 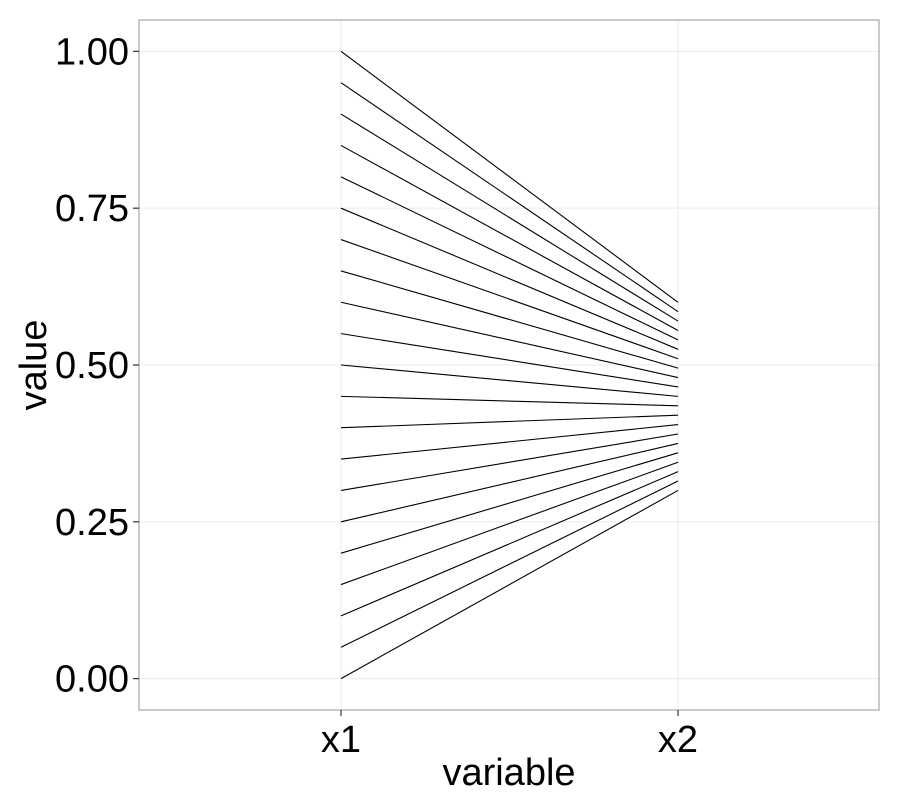 What do you see at coordinates (92, 52) in the screenshot?
I see `y-tick-label-4: 1.00` at bounding box center [92, 52].